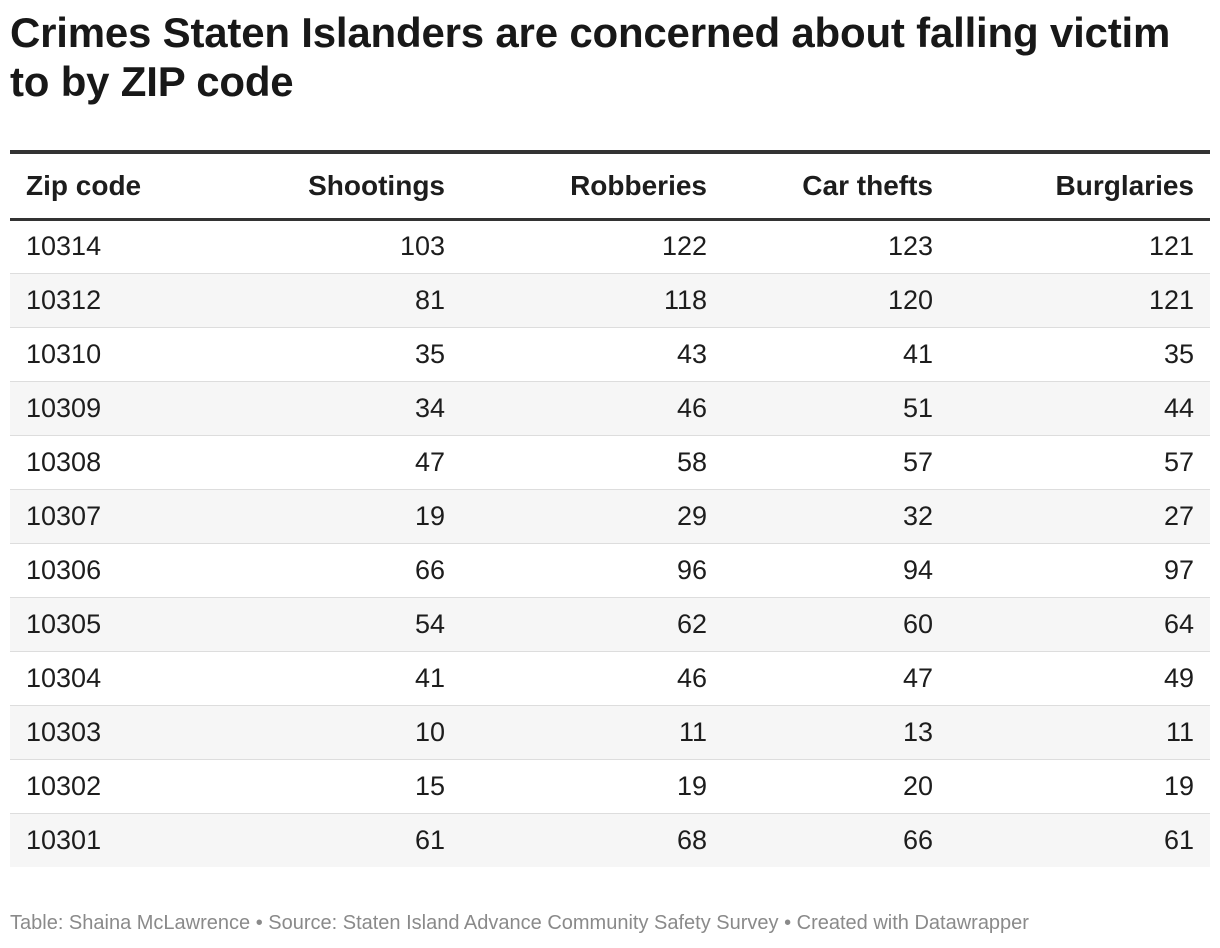 The width and height of the screenshot is (1220, 948). Describe the element at coordinates (330, 354) in the screenshot. I see `cell-shootings: 35` at that location.